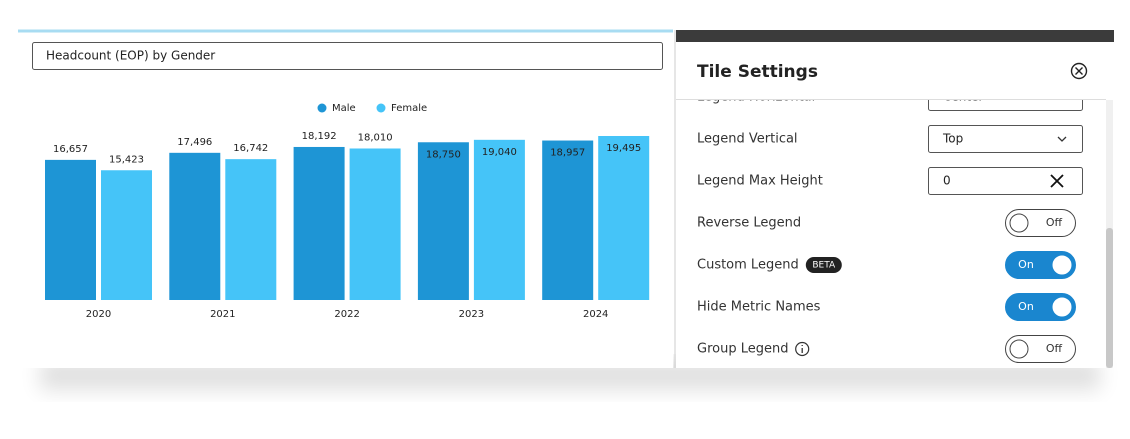 The height and width of the screenshot is (439, 1130). Describe the element at coordinates (499, 152) in the screenshot. I see `data-label: 19,040` at that location.